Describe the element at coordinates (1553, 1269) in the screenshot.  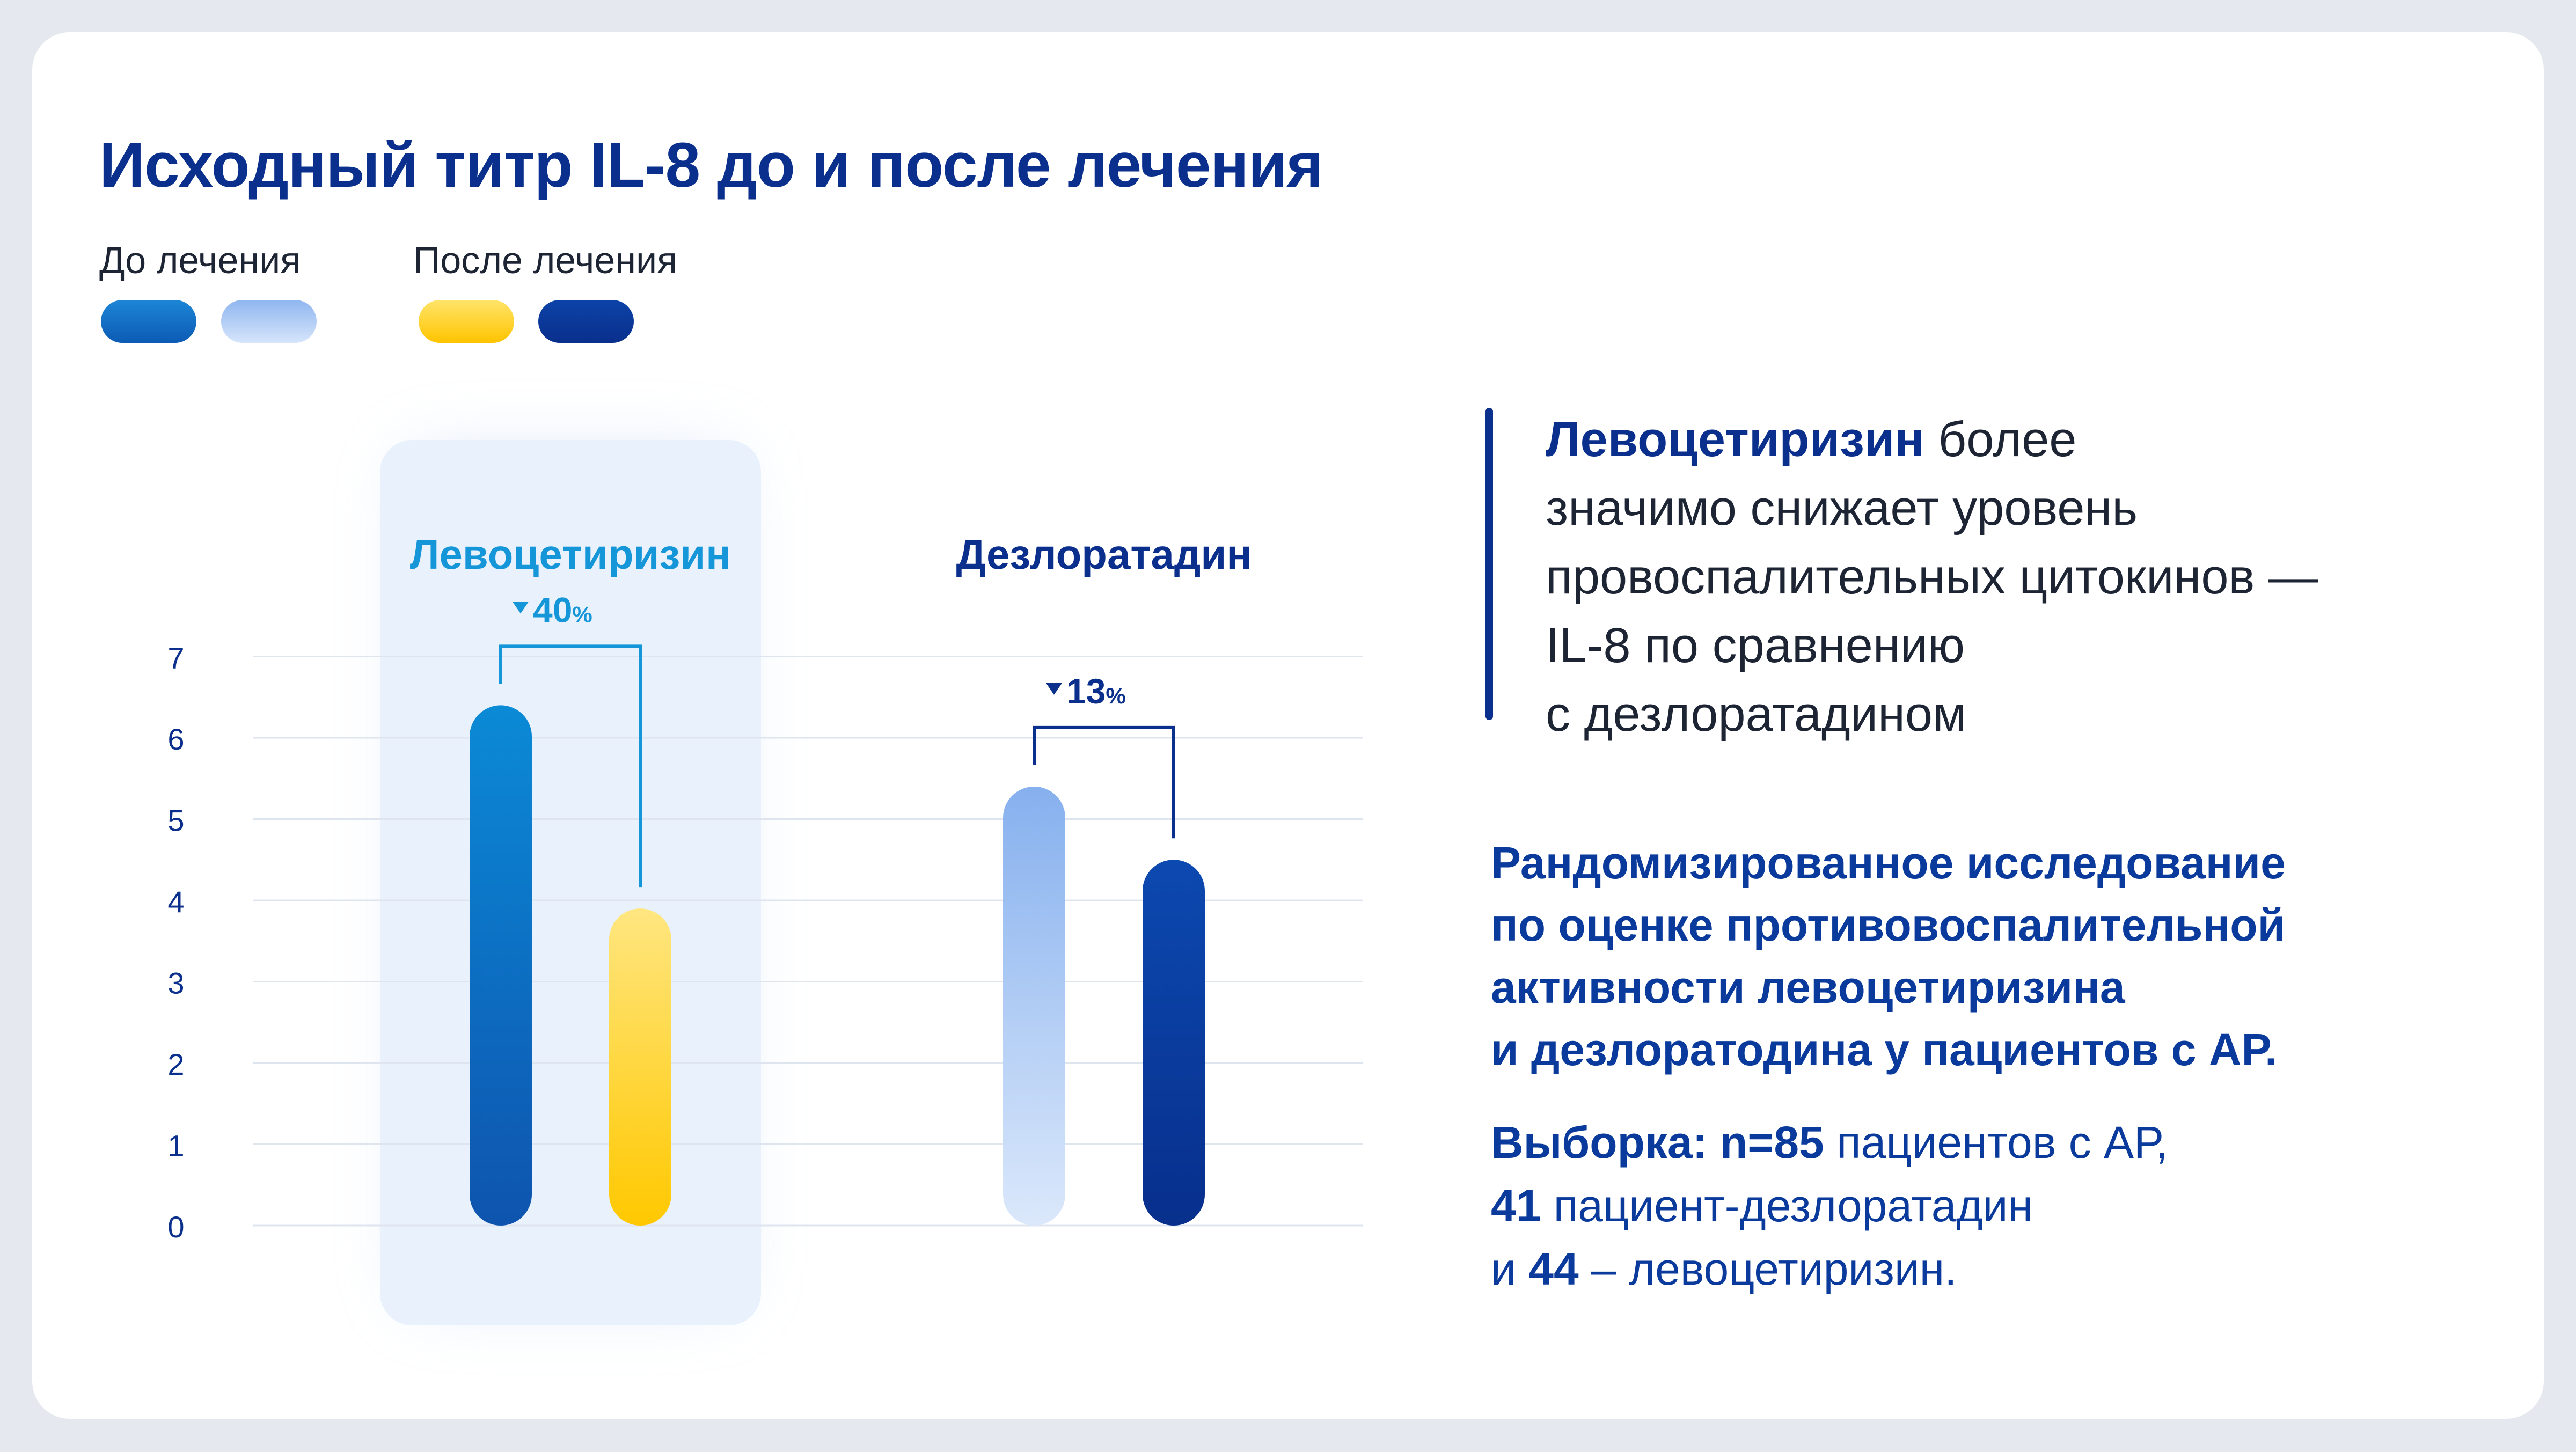
I see `sample-levo-count: 44` at that location.